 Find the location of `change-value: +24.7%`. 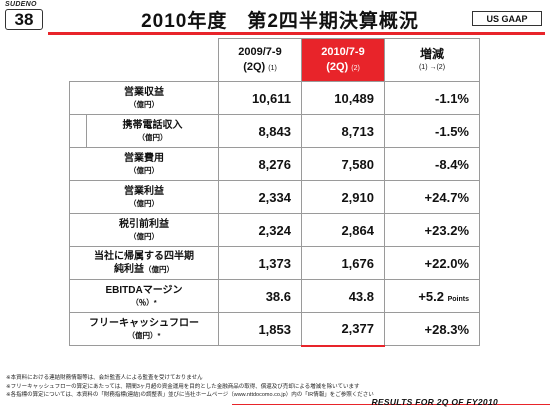

change-value: +24.7% is located at coordinates (432, 197).